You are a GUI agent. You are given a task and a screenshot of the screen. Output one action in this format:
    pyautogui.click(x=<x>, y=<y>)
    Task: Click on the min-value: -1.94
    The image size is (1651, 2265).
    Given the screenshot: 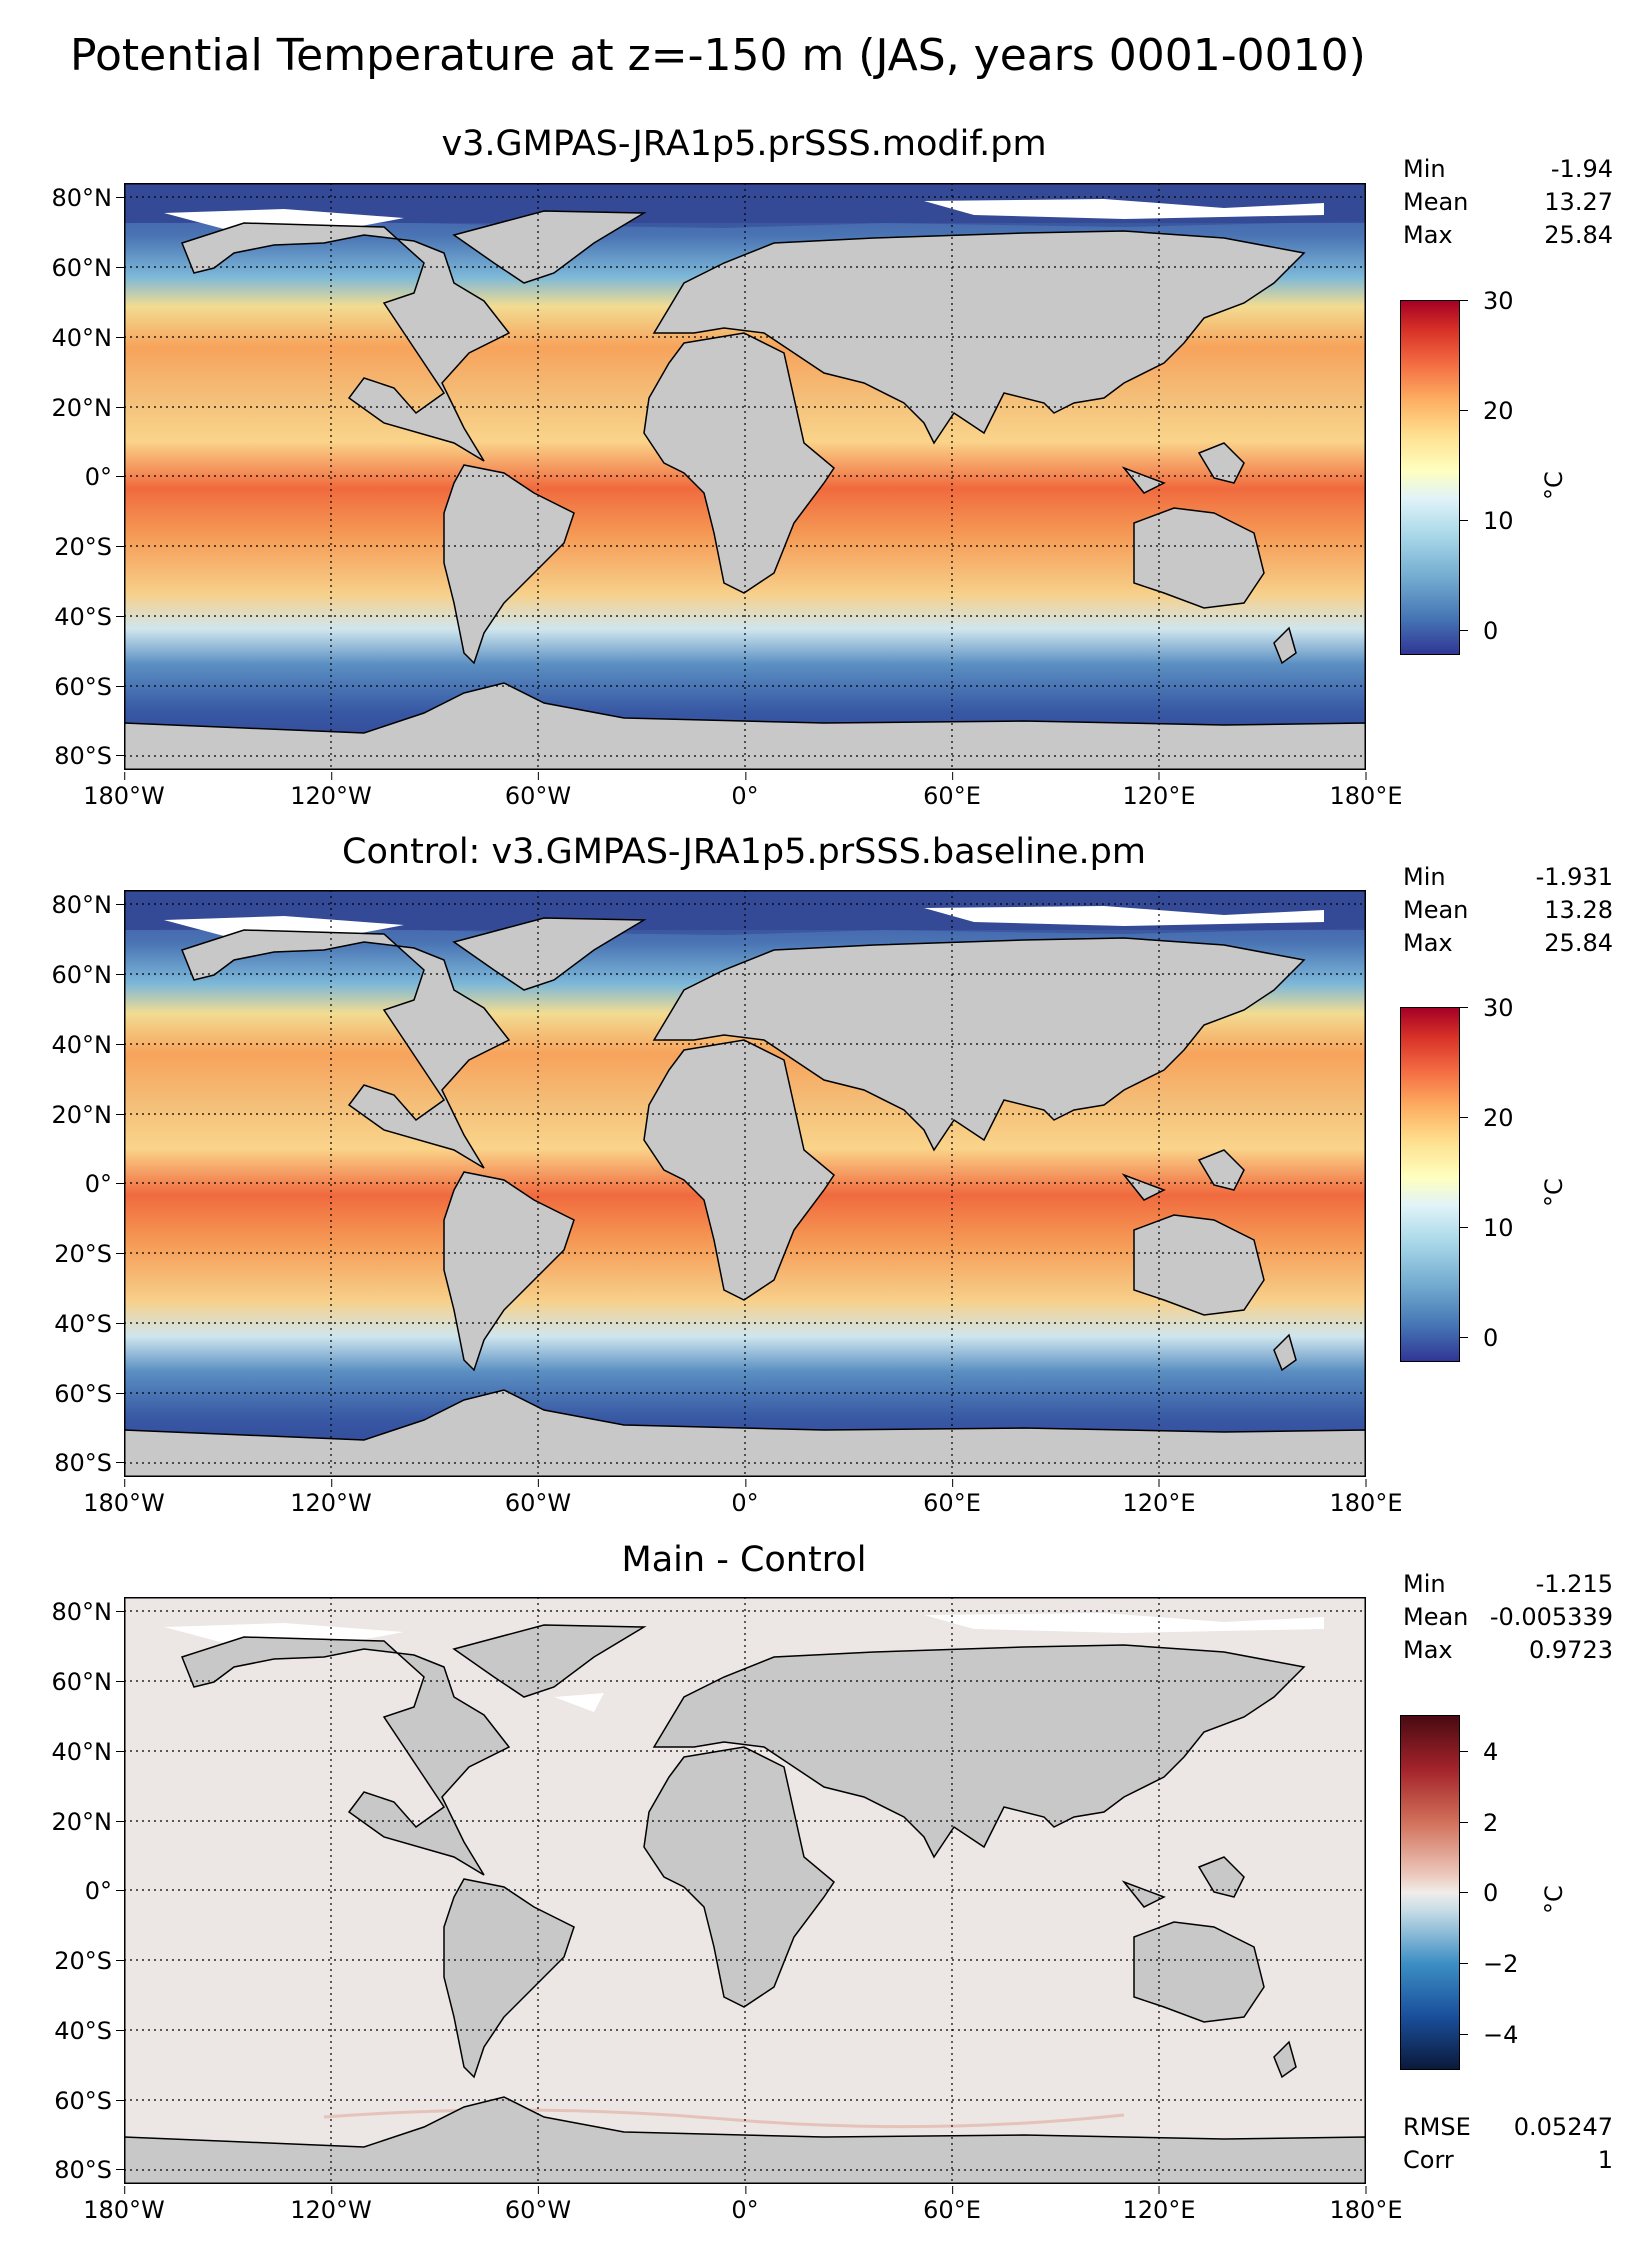 What is the action you would take?
    pyautogui.click(x=1581, y=169)
    